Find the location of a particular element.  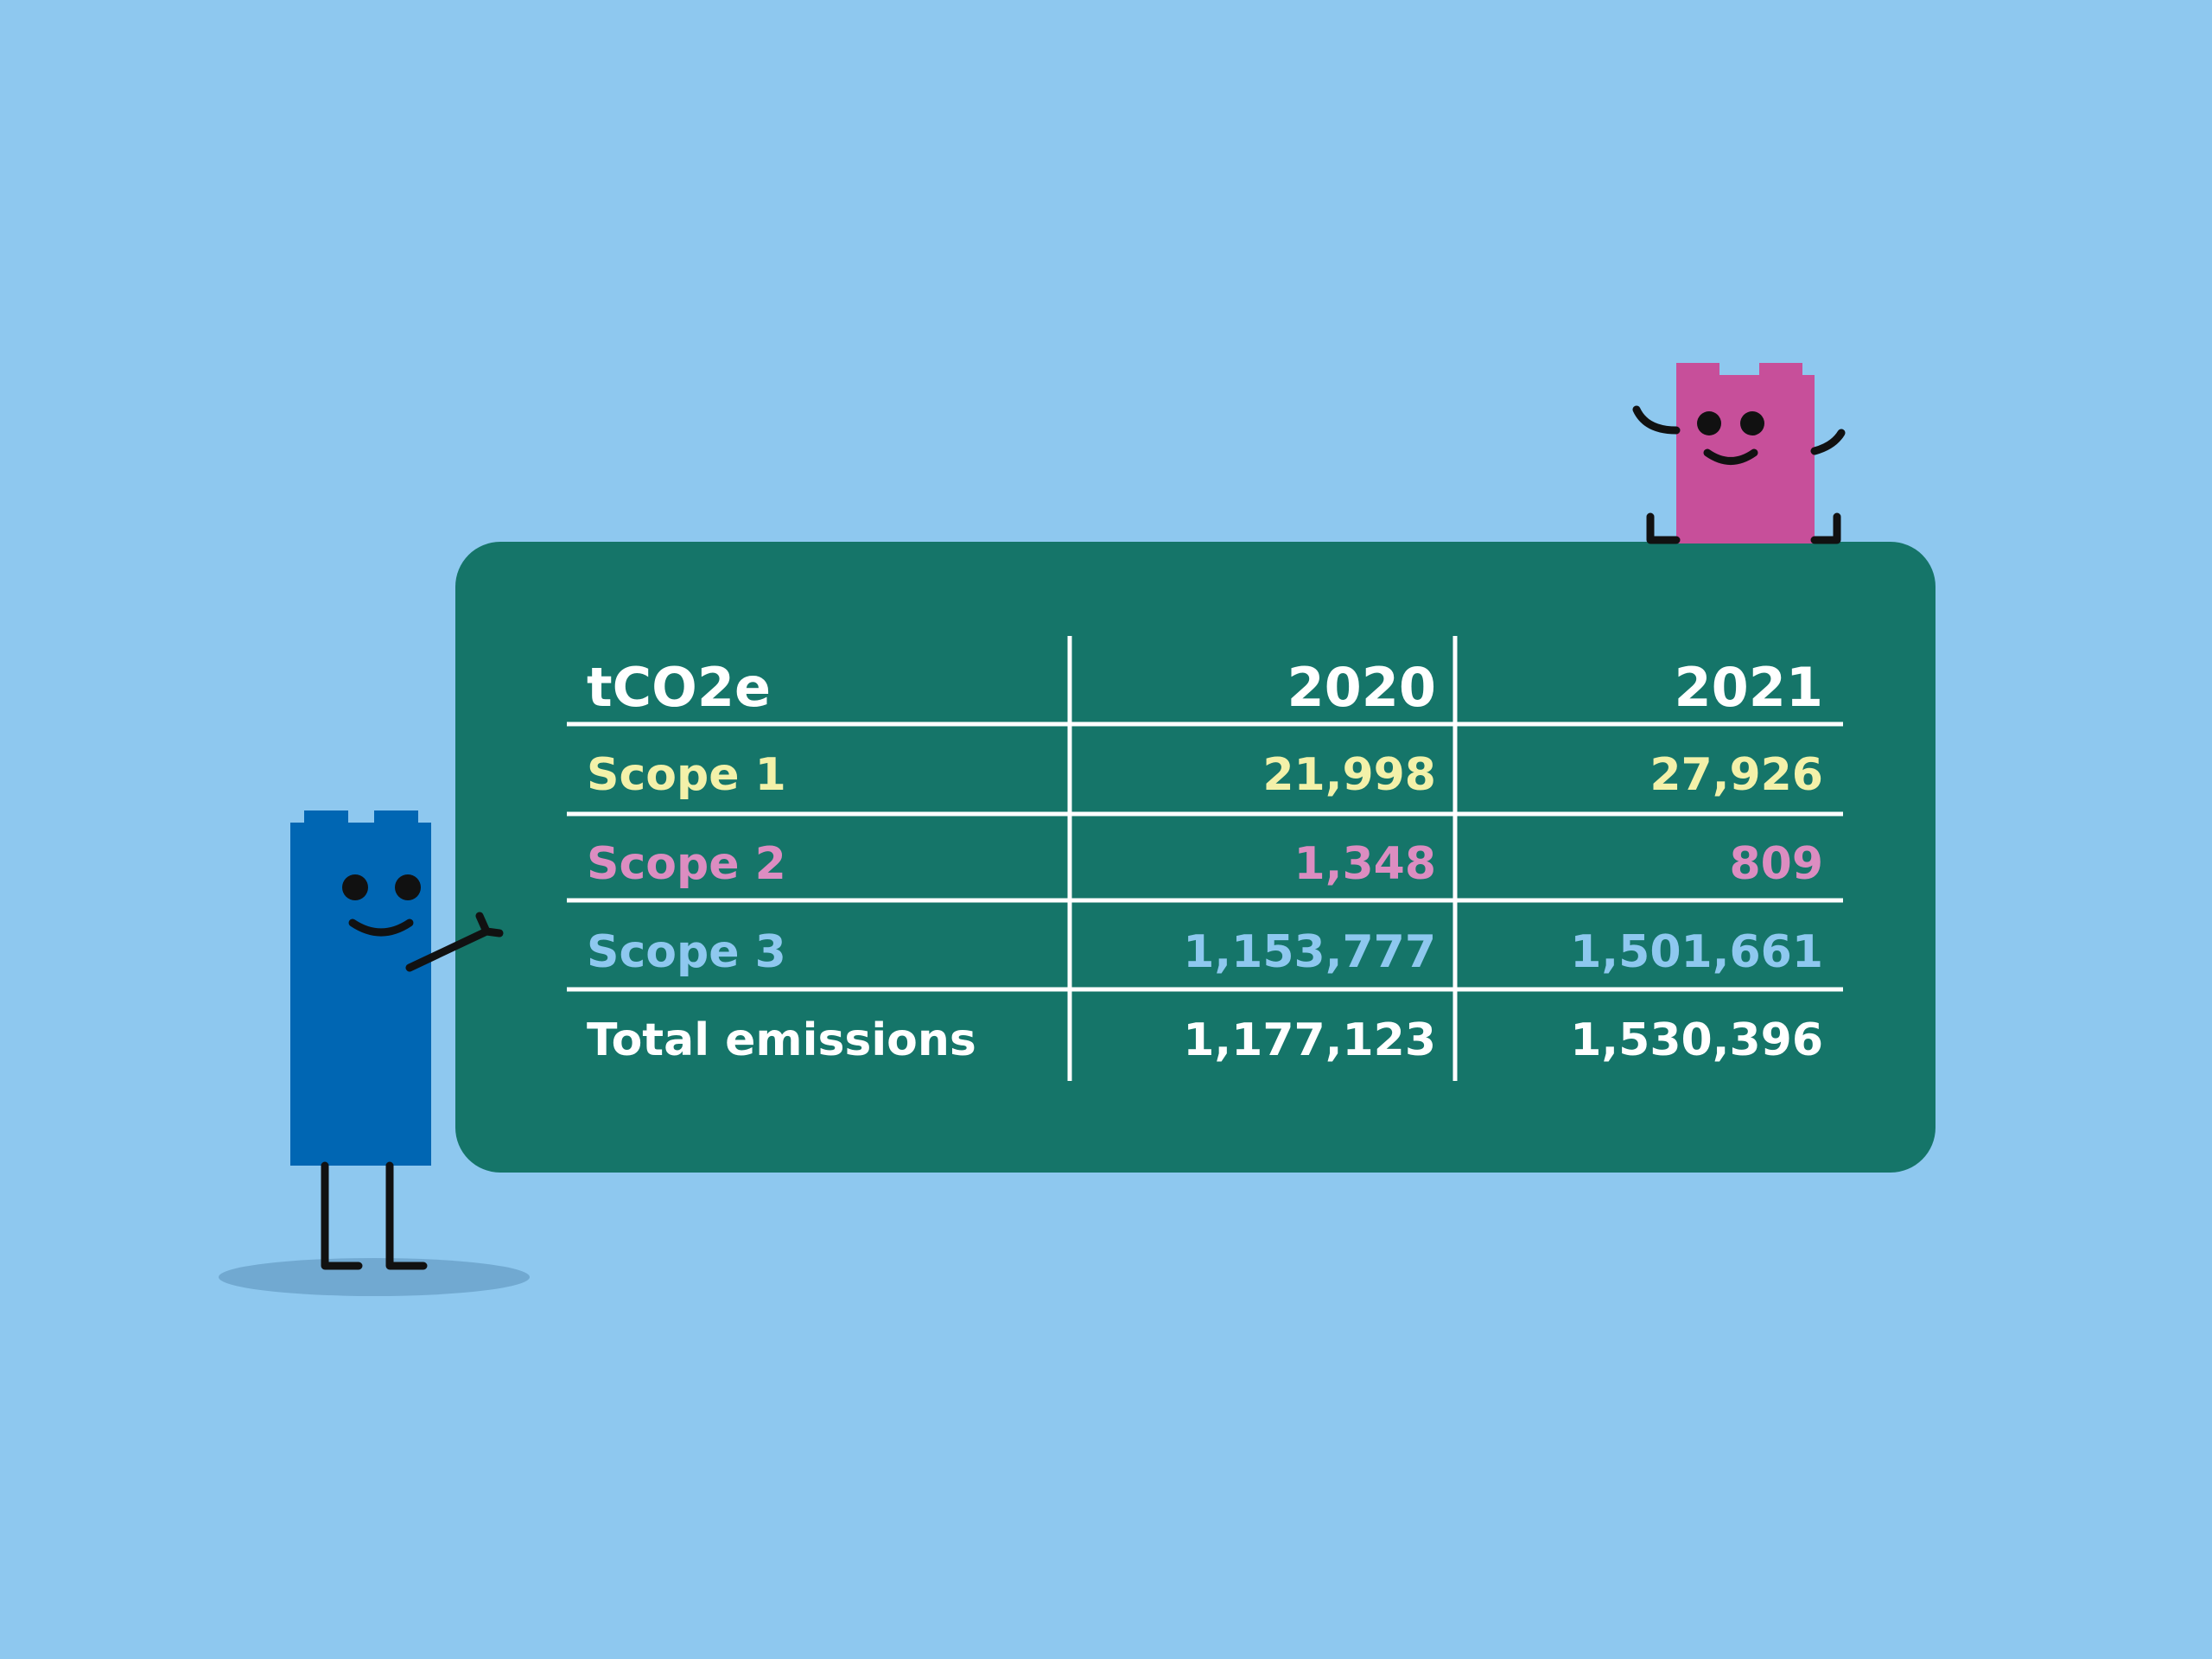

value-cell: 1,177,123 is located at coordinates (1309, 1040).